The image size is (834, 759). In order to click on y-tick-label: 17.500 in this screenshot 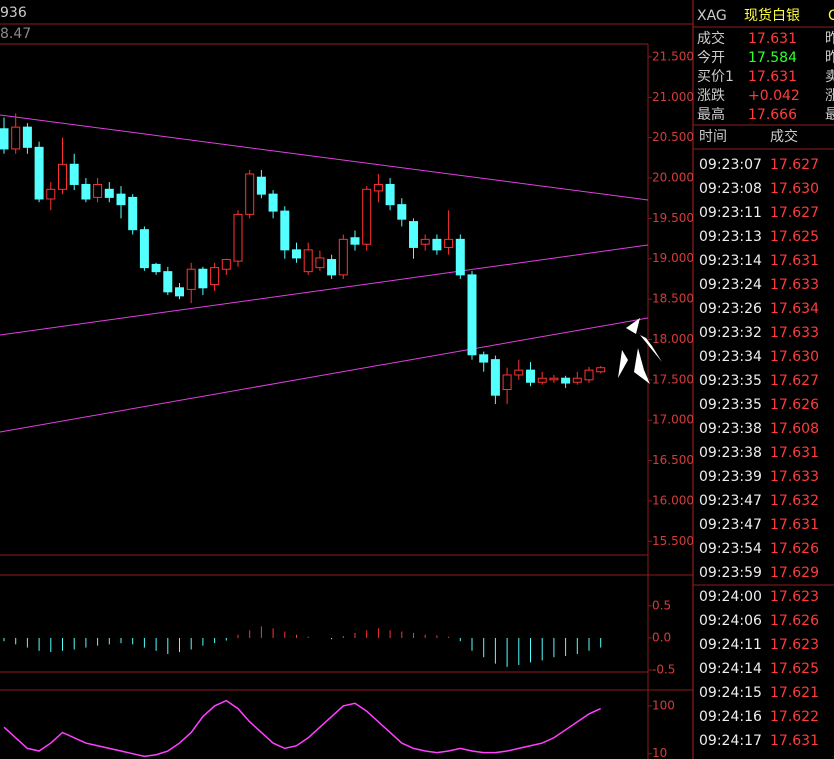, I will do `click(673, 379)`.